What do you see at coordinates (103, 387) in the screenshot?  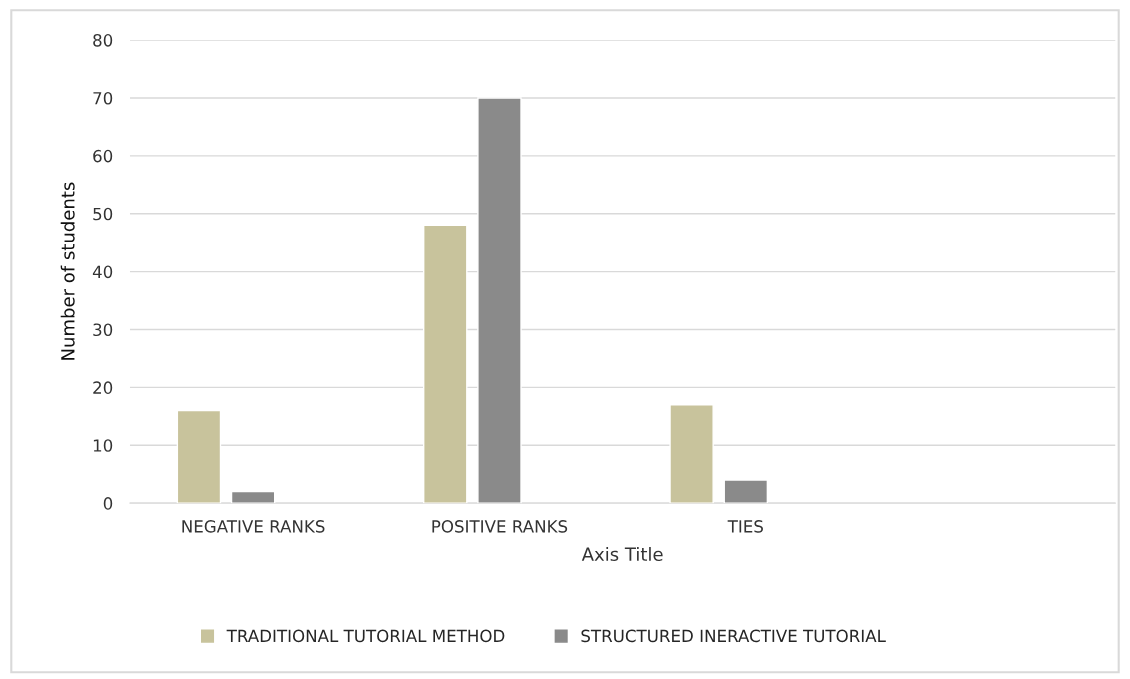 I see `y-tick-label: 20` at bounding box center [103, 387].